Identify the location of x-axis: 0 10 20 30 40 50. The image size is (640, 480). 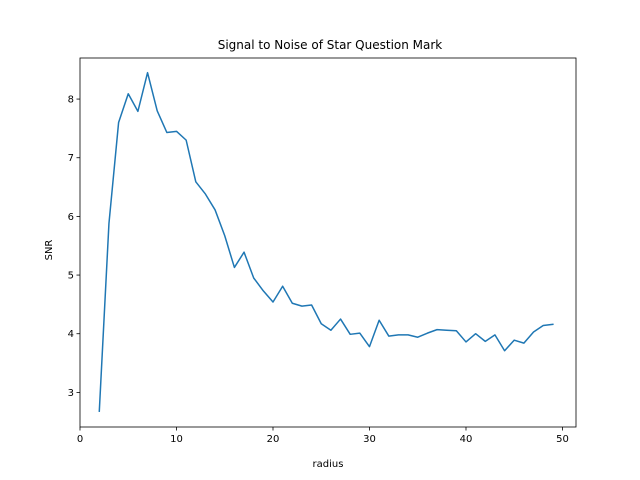
(323, 436).